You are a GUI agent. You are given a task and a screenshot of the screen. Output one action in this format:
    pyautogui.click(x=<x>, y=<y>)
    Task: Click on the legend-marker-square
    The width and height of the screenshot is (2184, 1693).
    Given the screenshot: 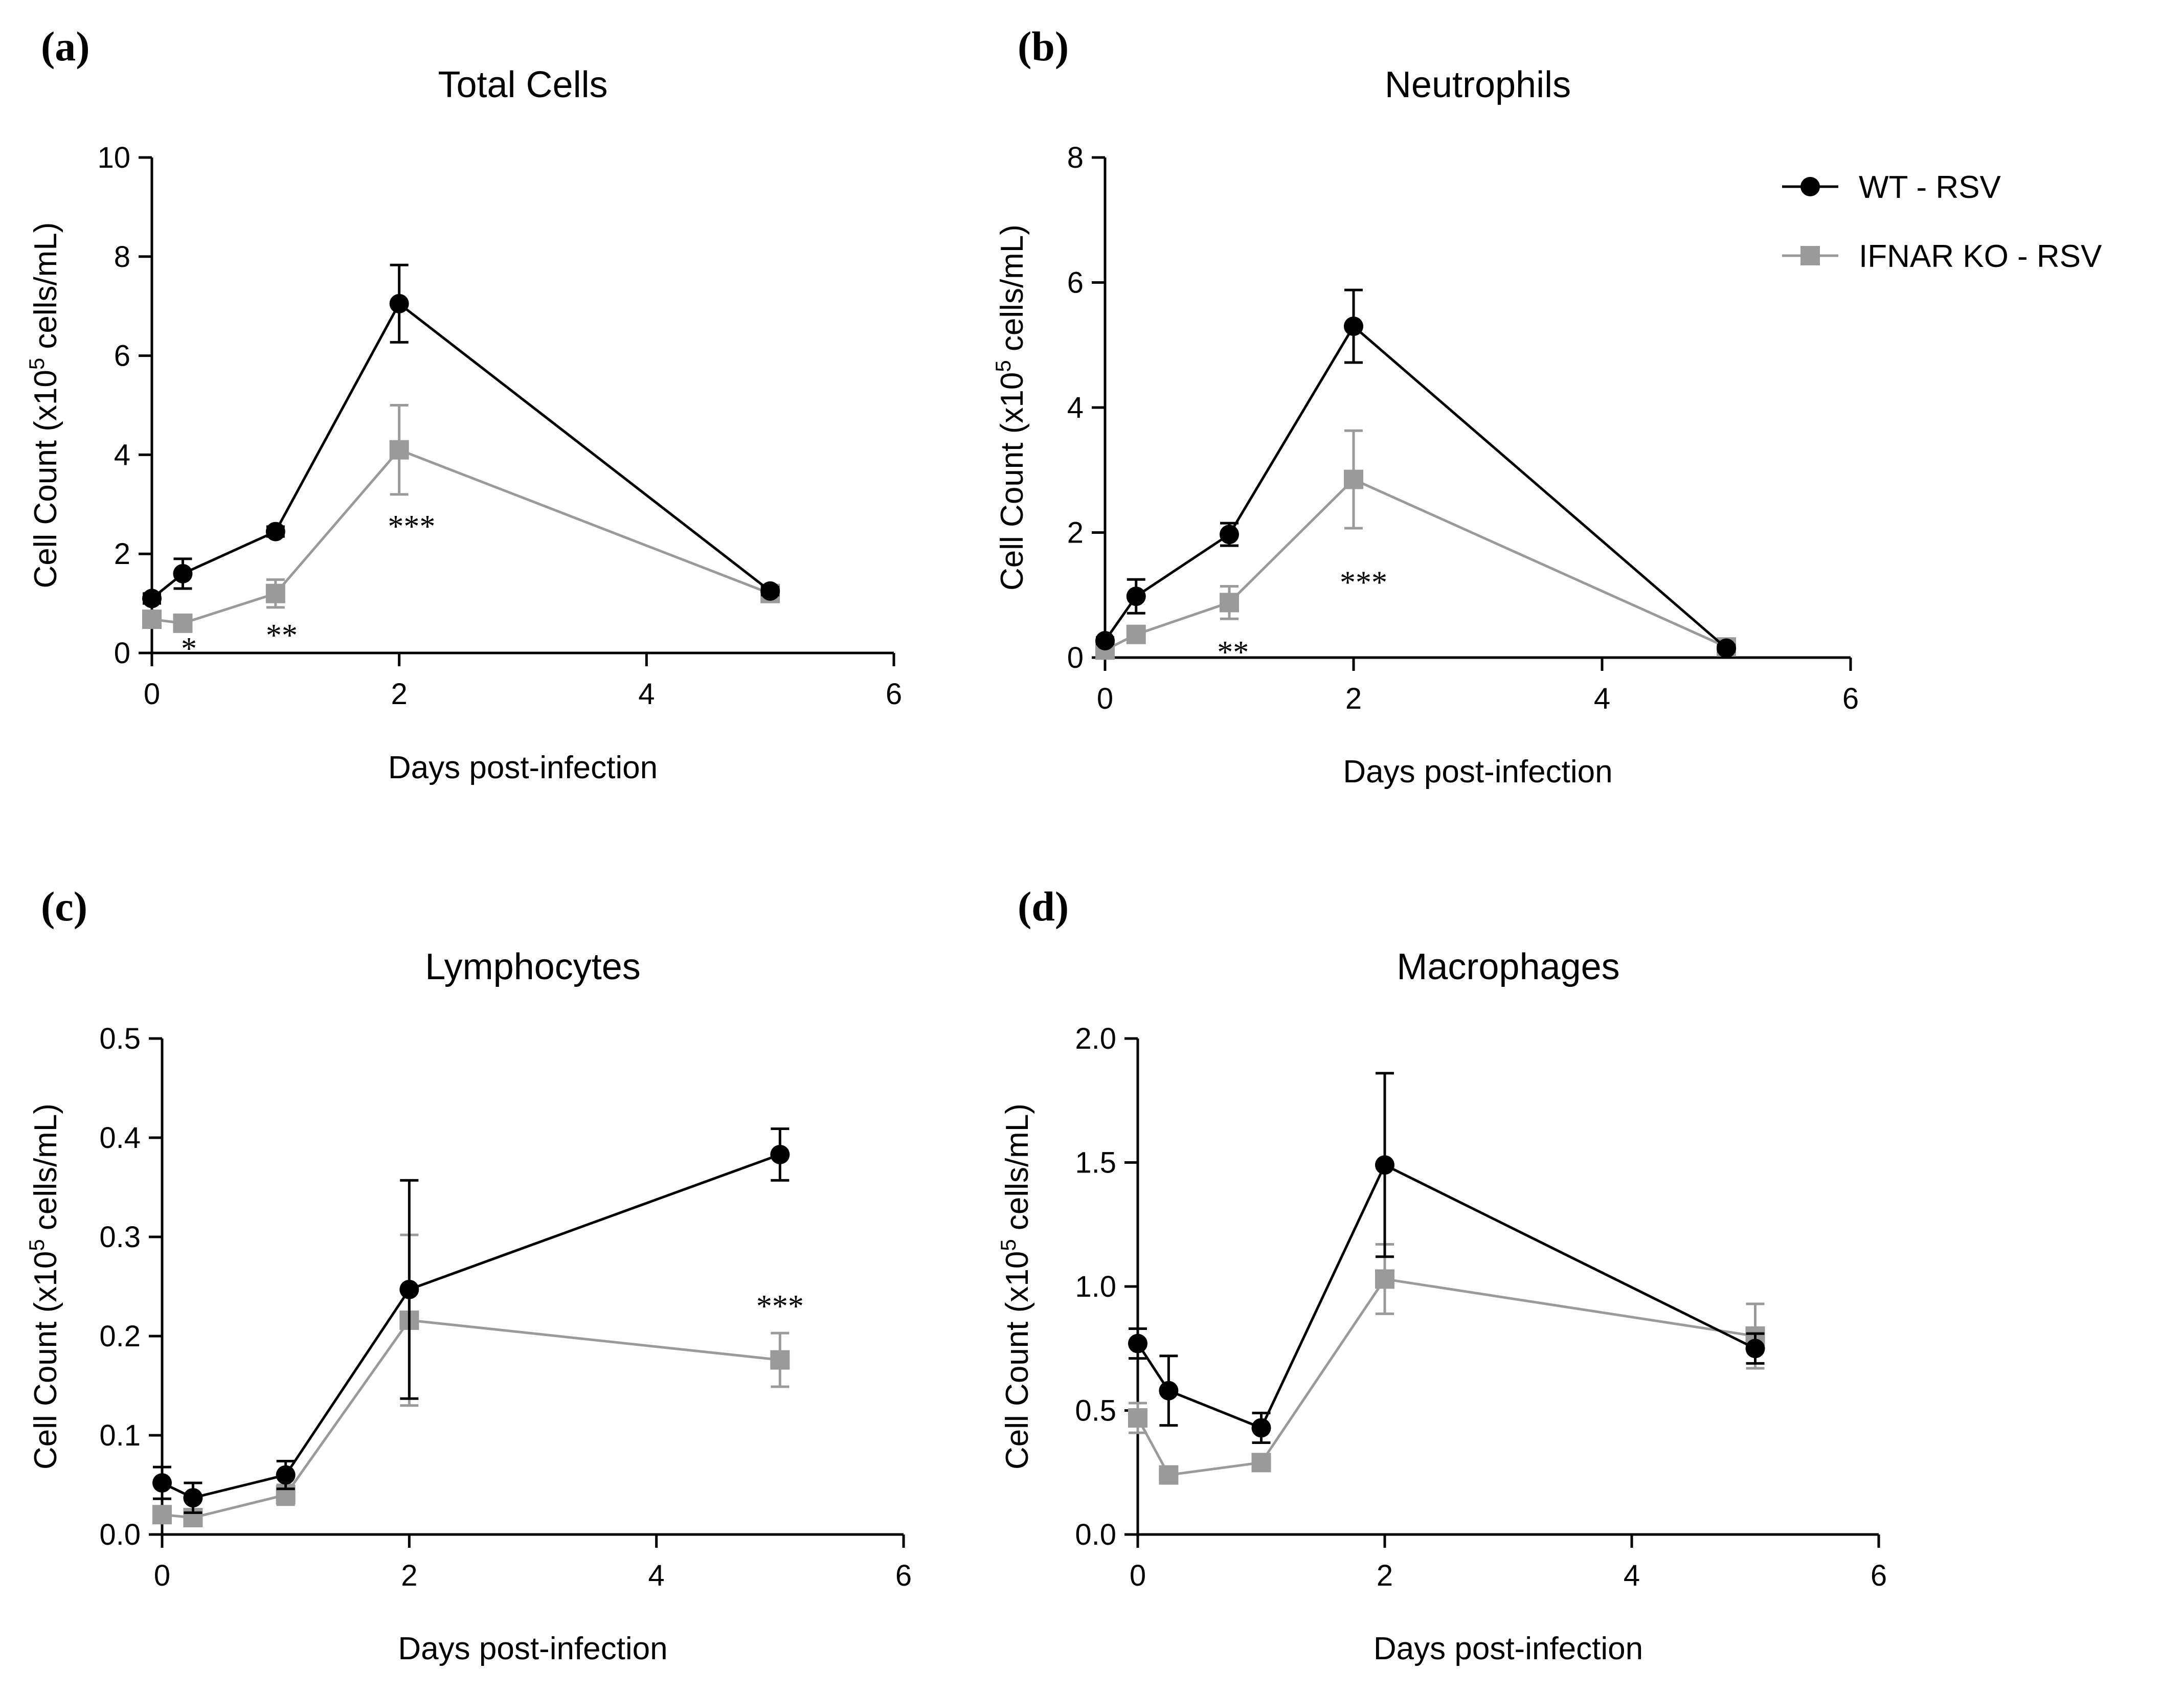 What is the action you would take?
    pyautogui.click(x=1810, y=255)
    